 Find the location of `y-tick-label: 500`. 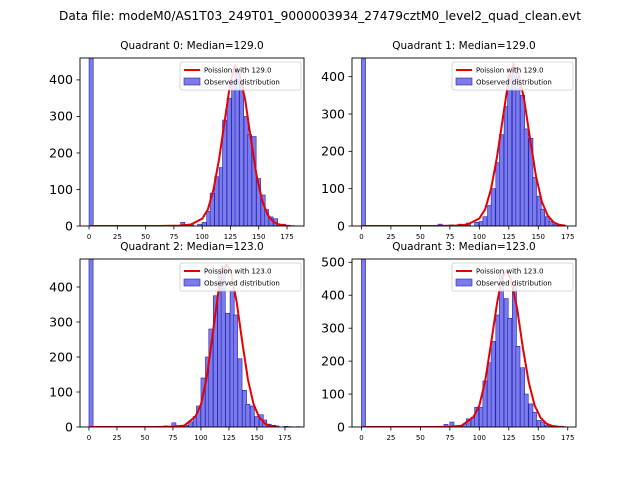

y-tick-label: 500 is located at coordinates (333, 262).